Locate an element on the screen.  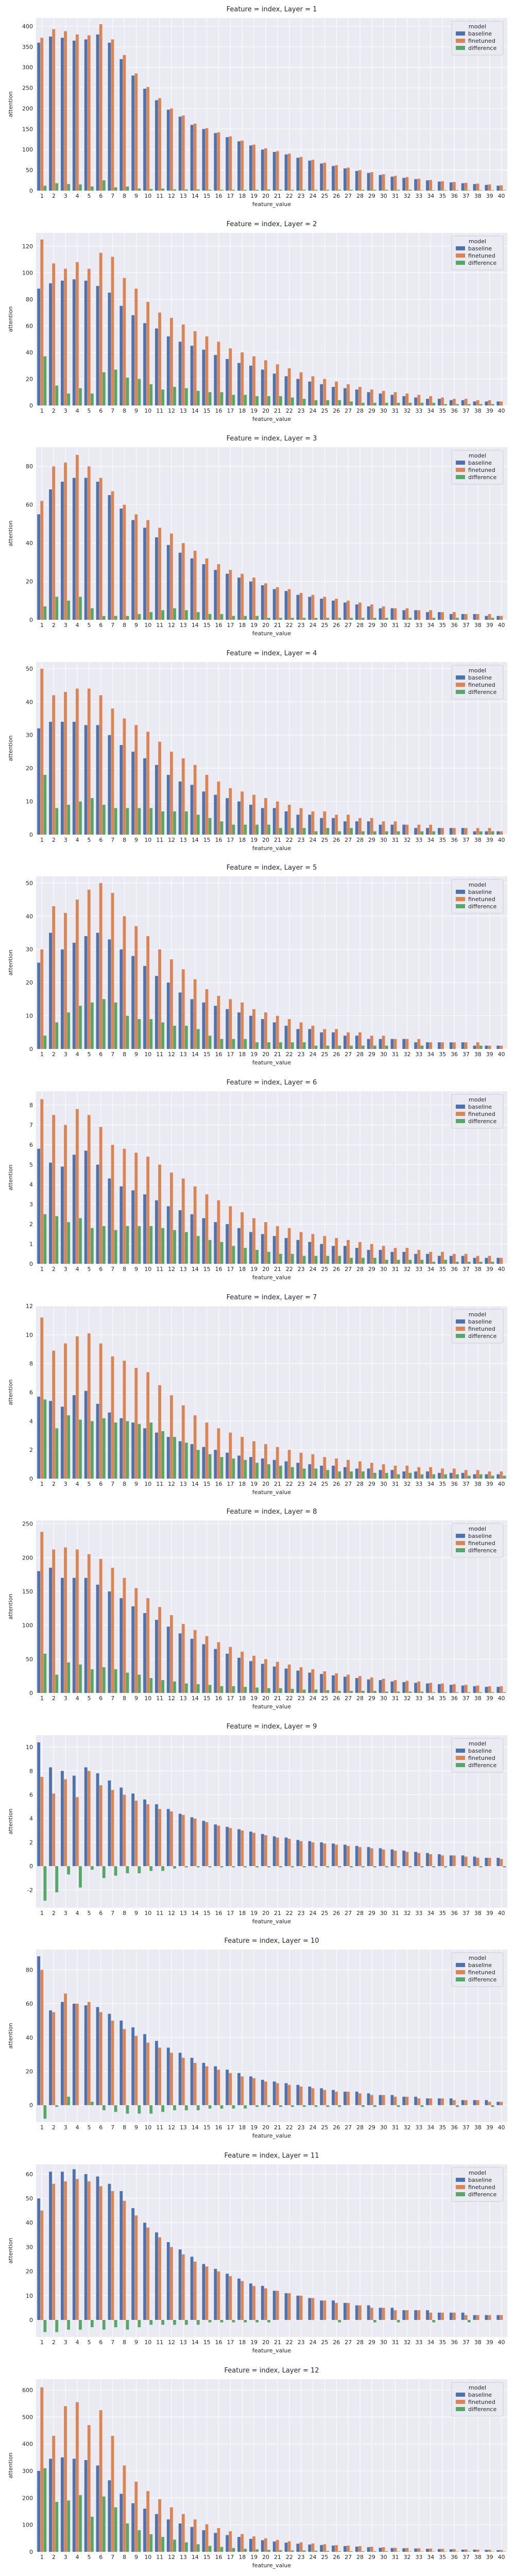
y-tick-label: 300 is located at coordinates (27, 2471).